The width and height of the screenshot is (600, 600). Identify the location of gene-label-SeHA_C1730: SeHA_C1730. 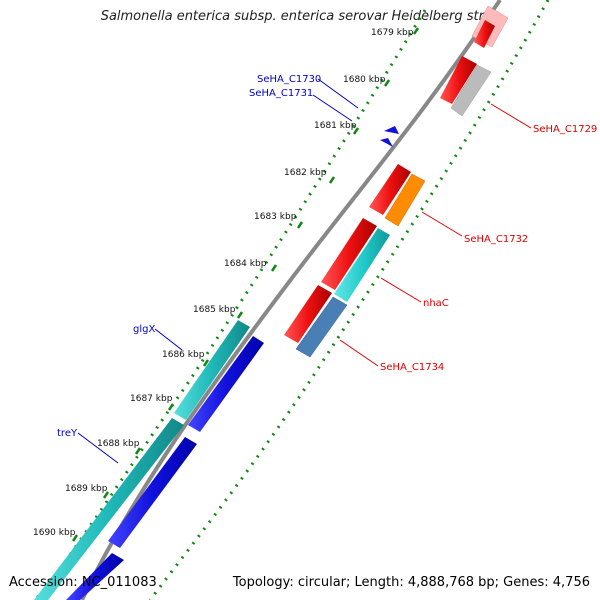
(289, 79).